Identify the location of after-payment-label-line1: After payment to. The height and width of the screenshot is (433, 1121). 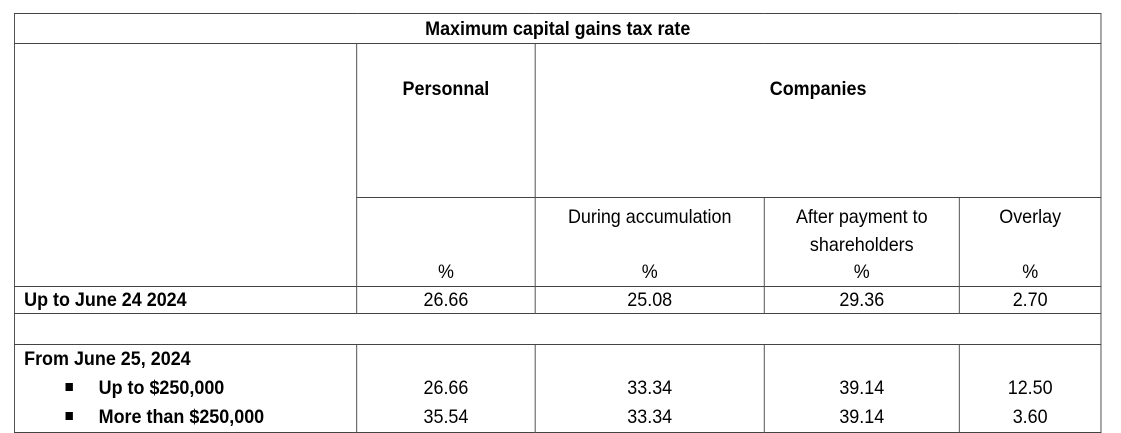
(861, 217).